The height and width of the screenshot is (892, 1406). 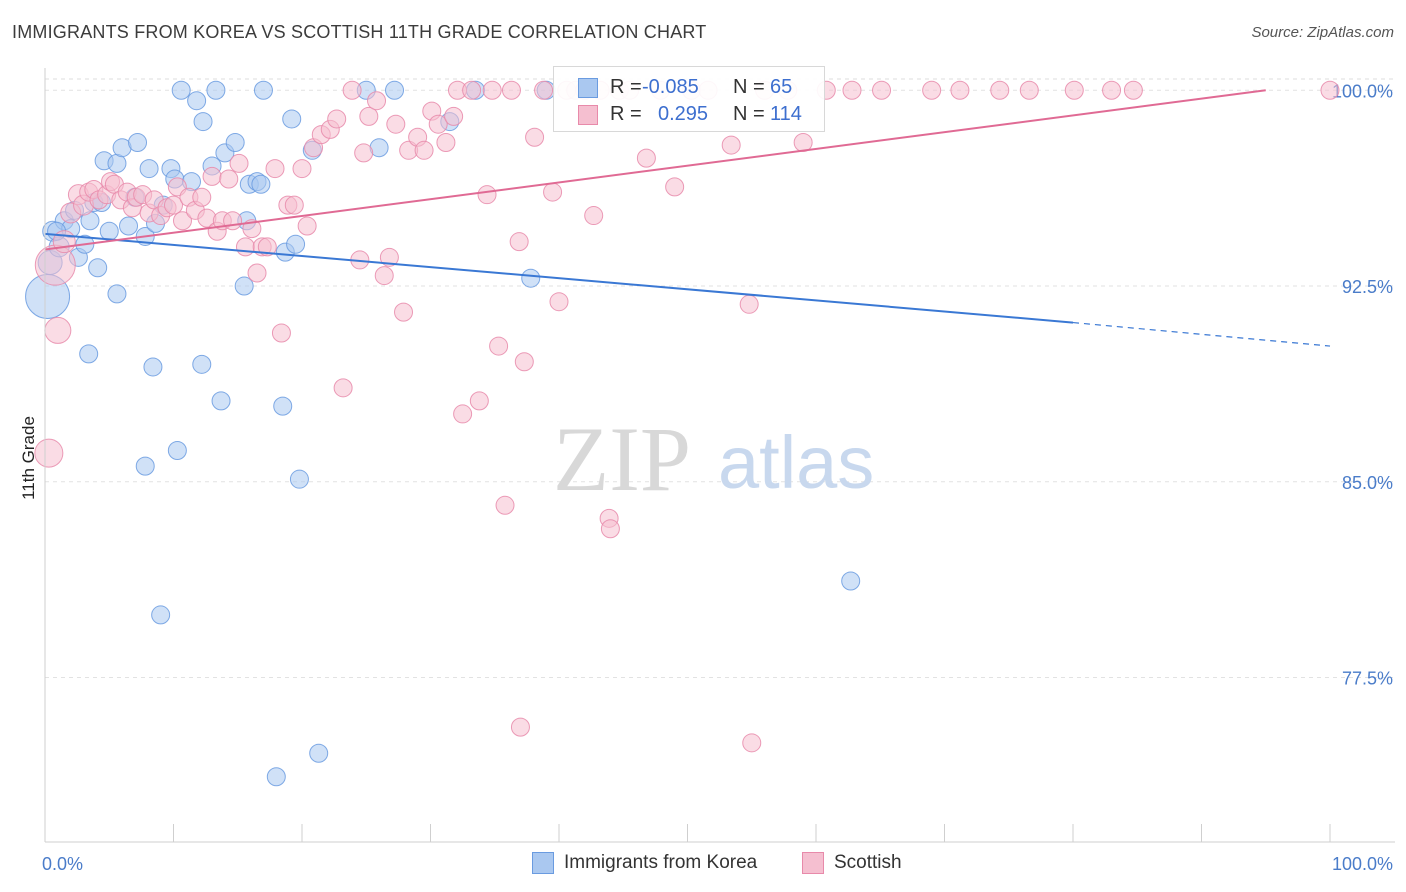 What do you see at coordinates (749, 86) in the screenshot?
I see `korea-n-label: N =` at bounding box center [749, 86].